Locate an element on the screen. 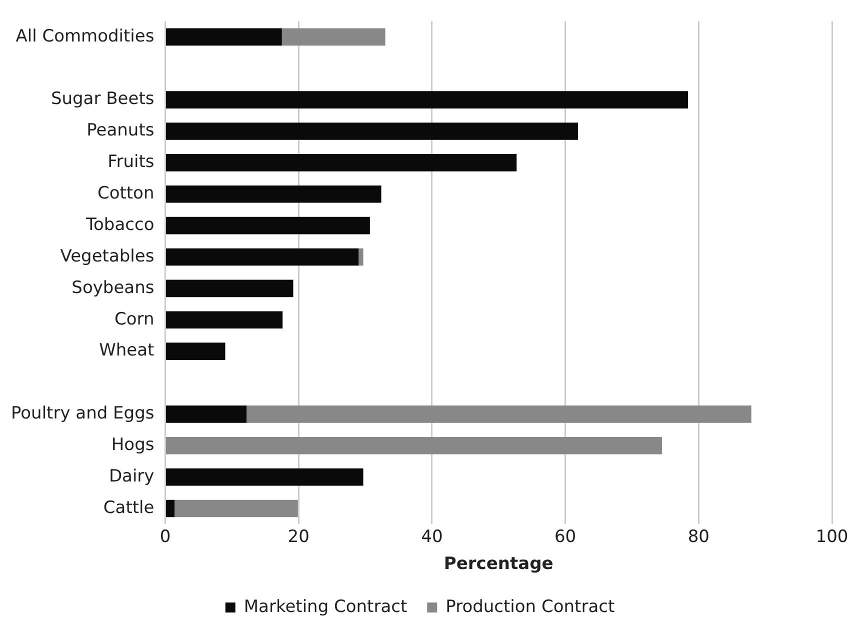 Image resolution: width=860 pixels, height=634 pixels. legend-label: Marketing Contract is located at coordinates (326, 606).